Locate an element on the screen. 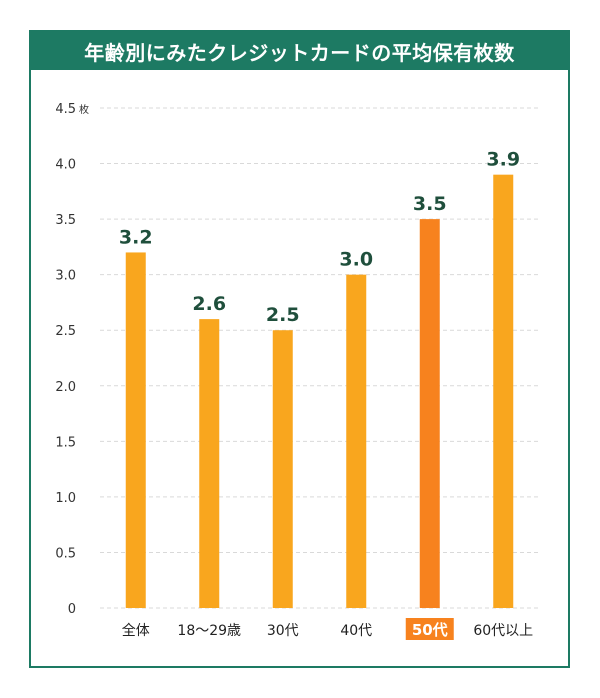 This screenshot has width=600, height=698. y-tick-label: 4.0 is located at coordinates (65, 165).